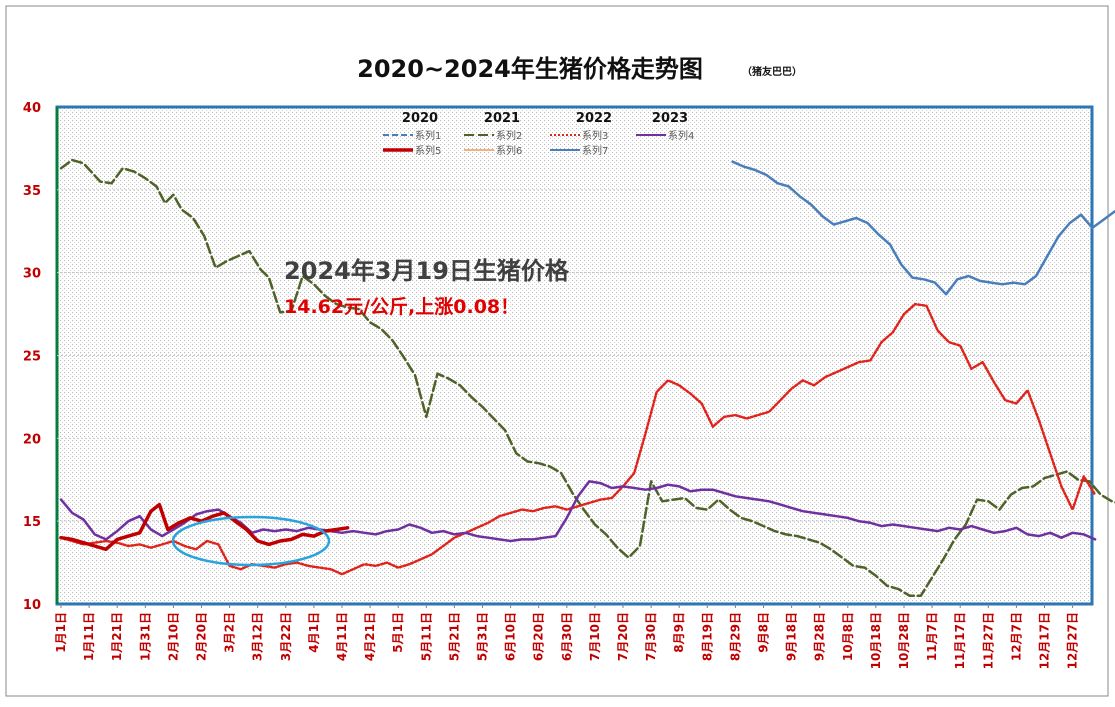 The image size is (1115, 707). Describe the element at coordinates (1045, 640) in the screenshot. I see `x-tick-label-35: 12月17日` at that location.